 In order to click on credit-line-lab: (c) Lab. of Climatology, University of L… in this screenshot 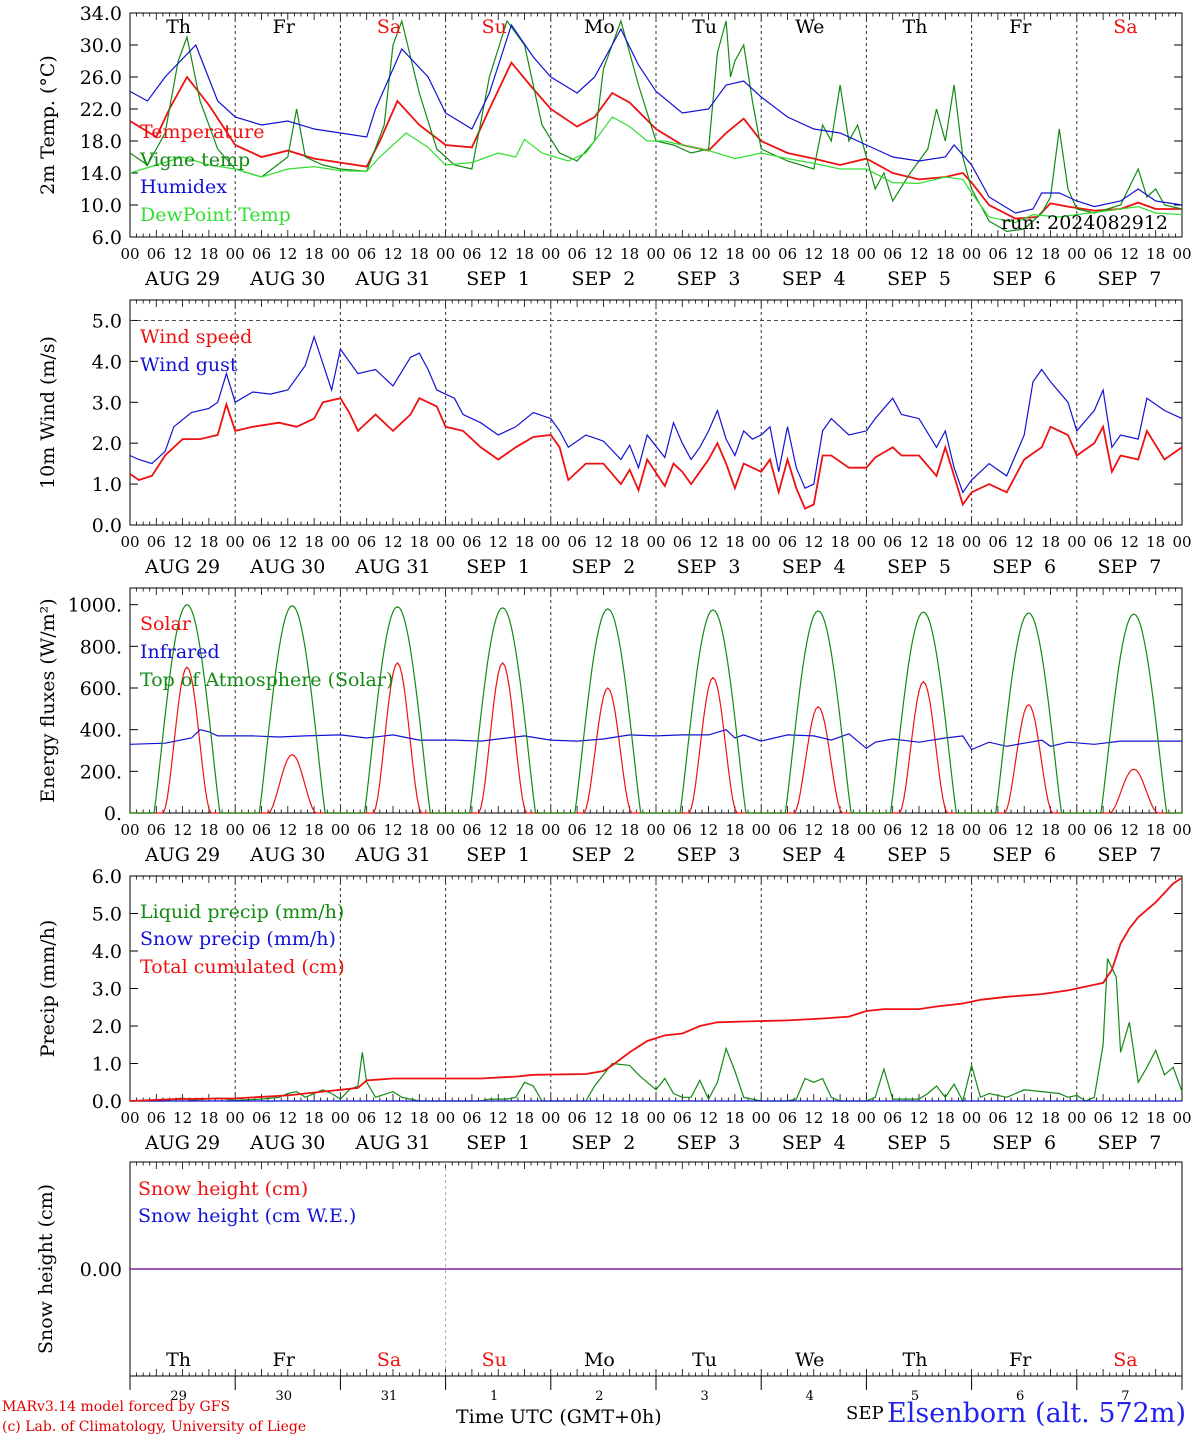, I will do `click(154, 1427)`.